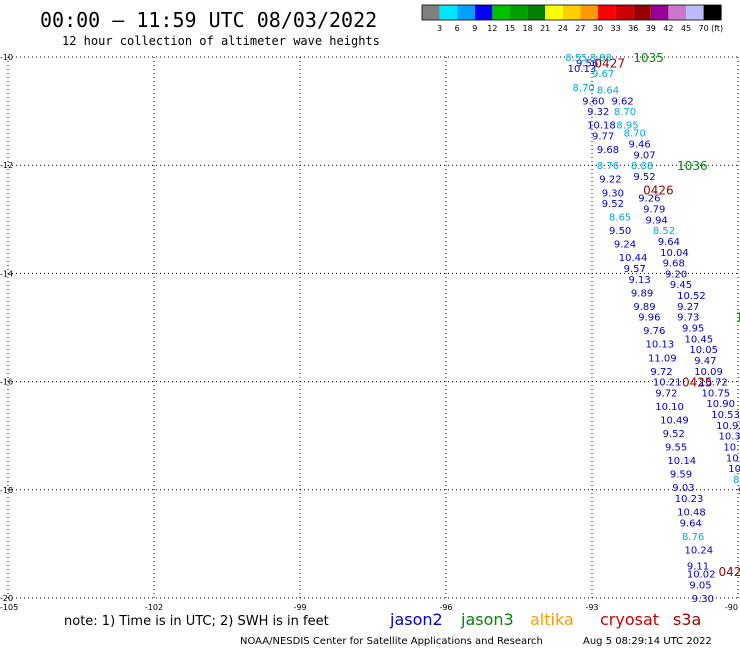 The height and width of the screenshot is (650, 740). What do you see at coordinates (640, 280) in the screenshot?
I see `swh-value-label: 9.13` at bounding box center [640, 280].